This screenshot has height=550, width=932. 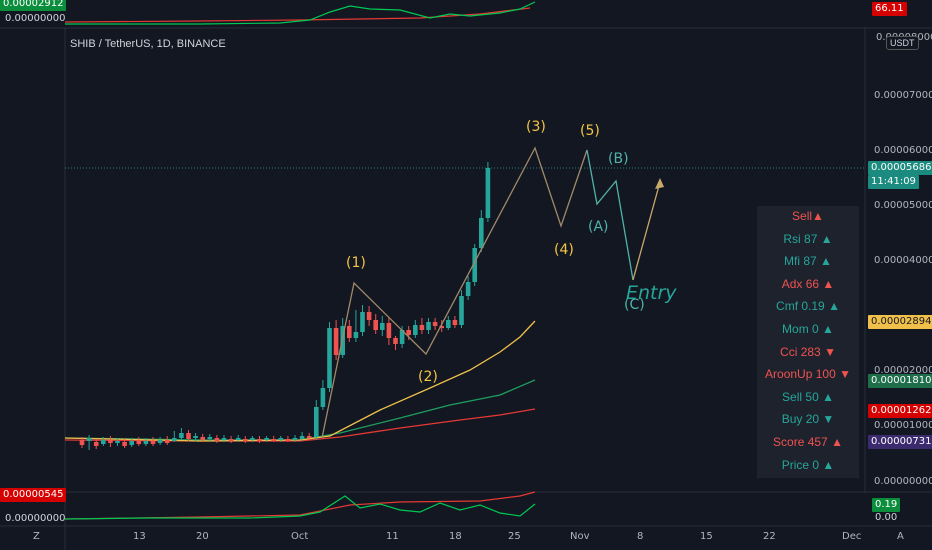 I want to click on signal-row-mom: Mom 0 ▲, so click(x=808, y=329).